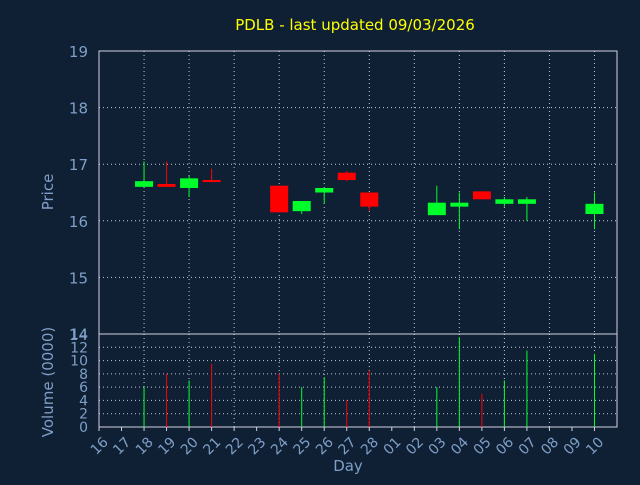 This screenshot has width=640, height=485. What do you see at coordinates (505, 446) in the screenshot?
I see `day-tick-label: 06` at bounding box center [505, 446].